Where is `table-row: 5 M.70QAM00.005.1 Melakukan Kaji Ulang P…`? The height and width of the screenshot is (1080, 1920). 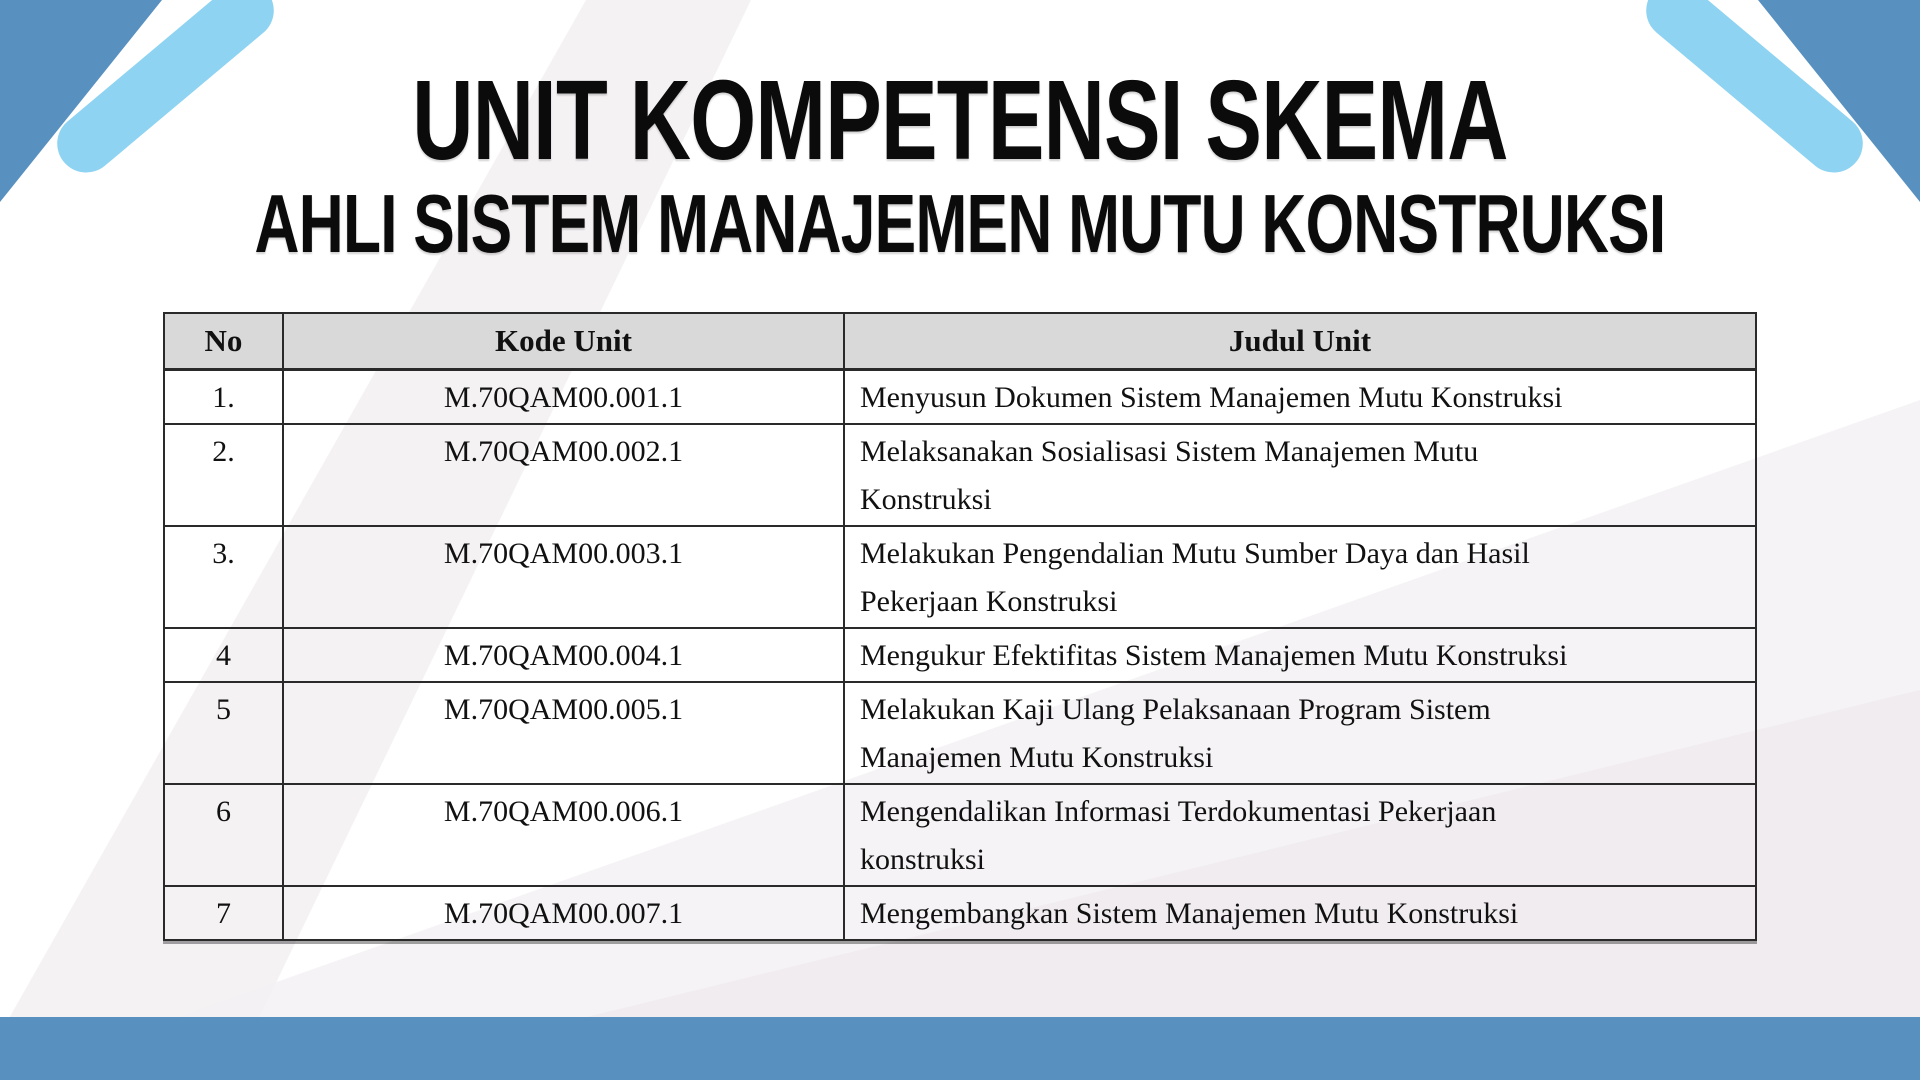 table-row: 5 M.70QAM00.005.1 Melakukan Kaji Ulang P… is located at coordinates (960, 732).